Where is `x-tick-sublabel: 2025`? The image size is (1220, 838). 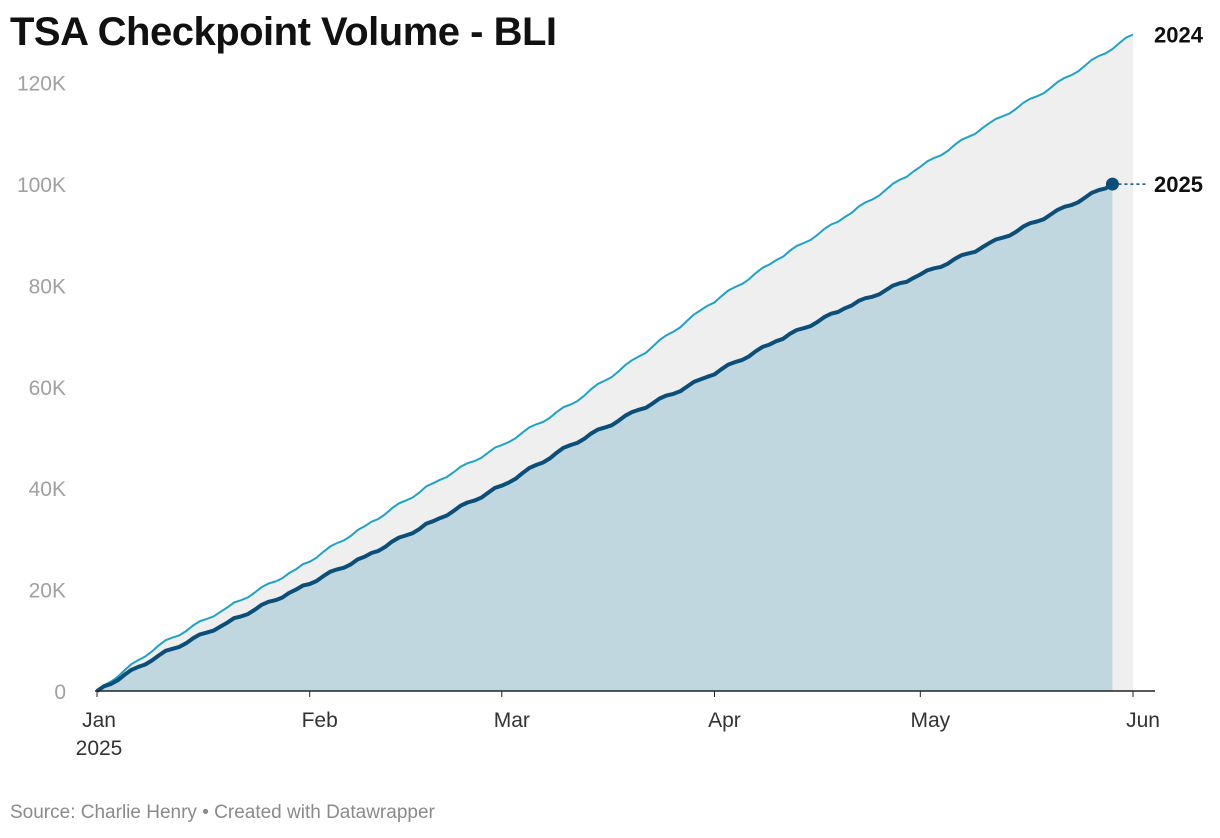
x-tick-sublabel: 2025 is located at coordinates (99, 748).